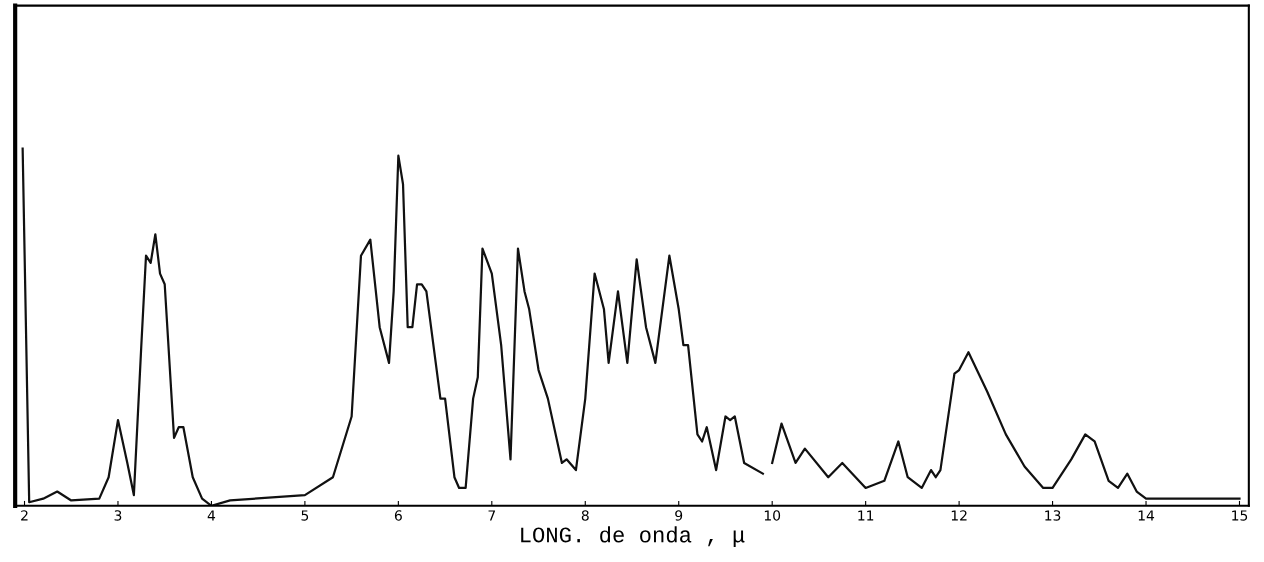 The image size is (1264, 562). I want to click on x-tick-label: 10, so click(772, 515).